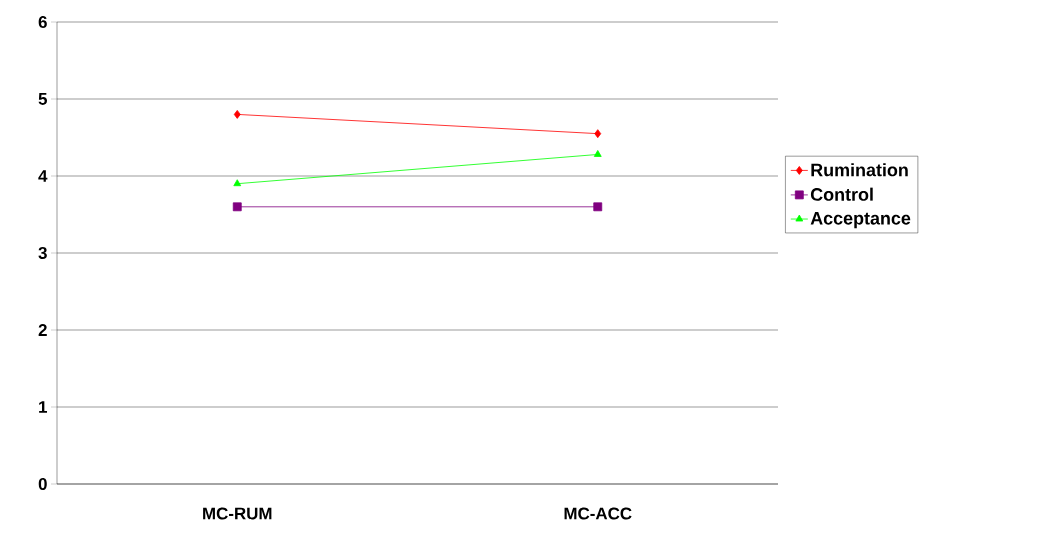 This screenshot has width=1044, height=548. Describe the element at coordinates (43, 99) in the screenshot. I see `y-tick-label: 5` at that location.